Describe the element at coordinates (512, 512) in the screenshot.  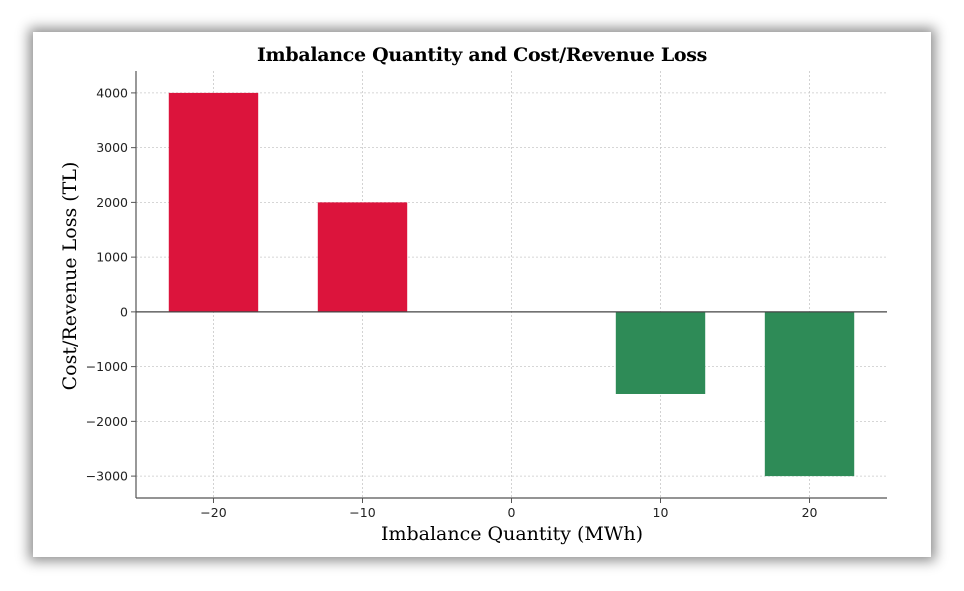
I see `x-tick-label: 0` at that location.